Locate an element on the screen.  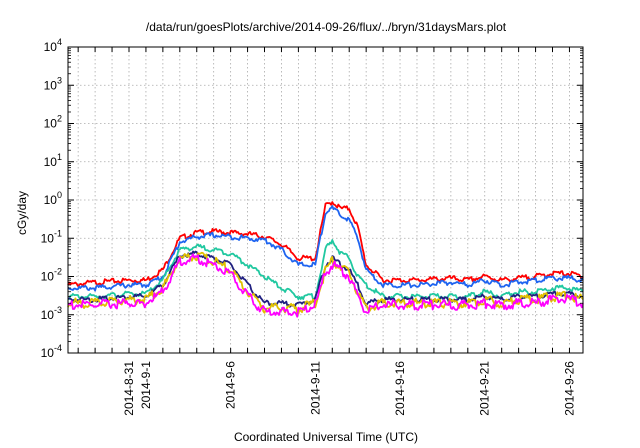
x-tick-label: 2014-8-31 is located at coordinates (129, 388).